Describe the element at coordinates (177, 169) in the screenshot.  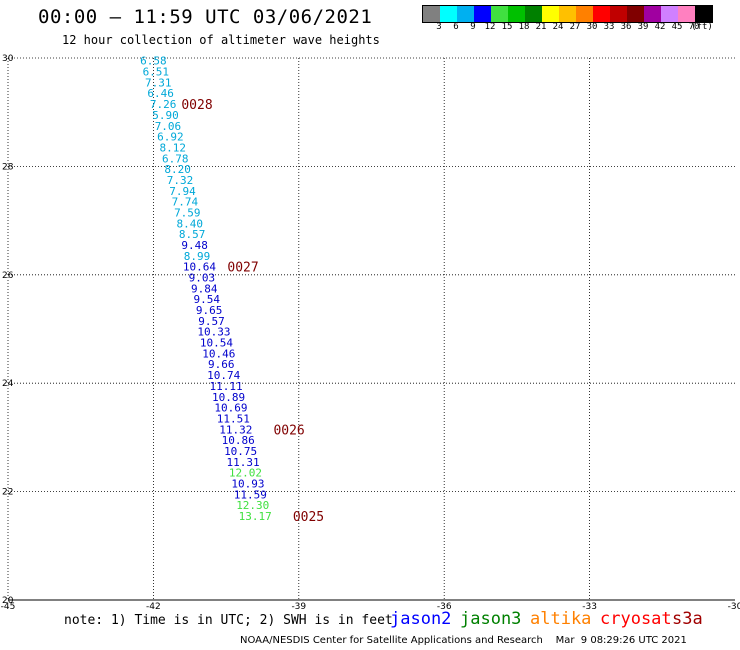
I see `wave-height-label: 8.20` at that location.